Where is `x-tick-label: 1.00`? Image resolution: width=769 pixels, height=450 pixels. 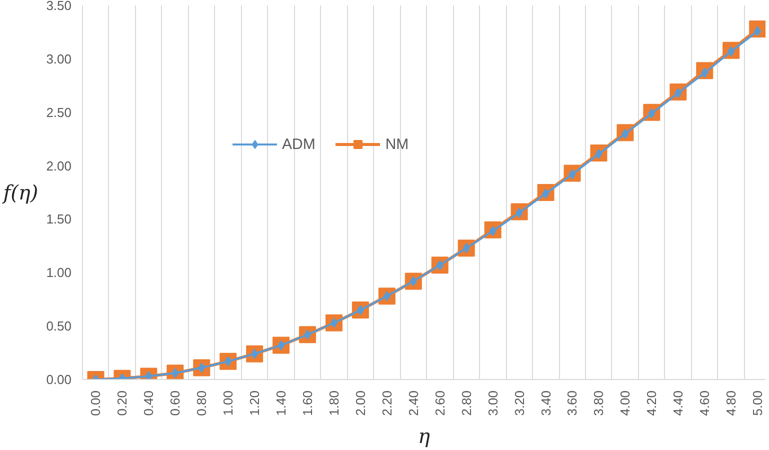 x-tick-label: 1.00 is located at coordinates (228, 403).